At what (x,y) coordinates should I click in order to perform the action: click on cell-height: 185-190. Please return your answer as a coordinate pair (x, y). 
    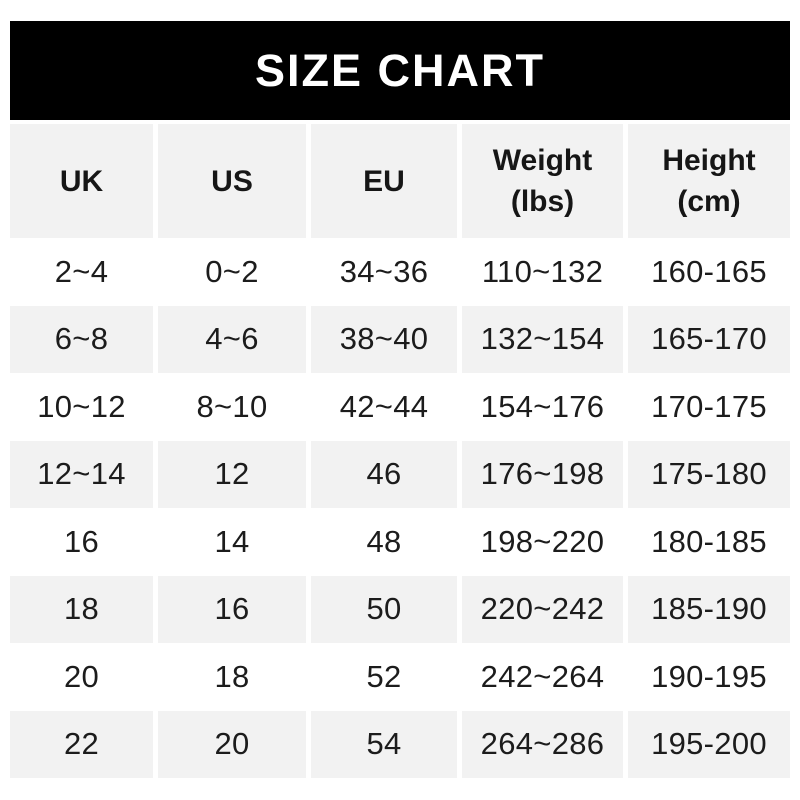
    Looking at the image, I should click on (709, 609).